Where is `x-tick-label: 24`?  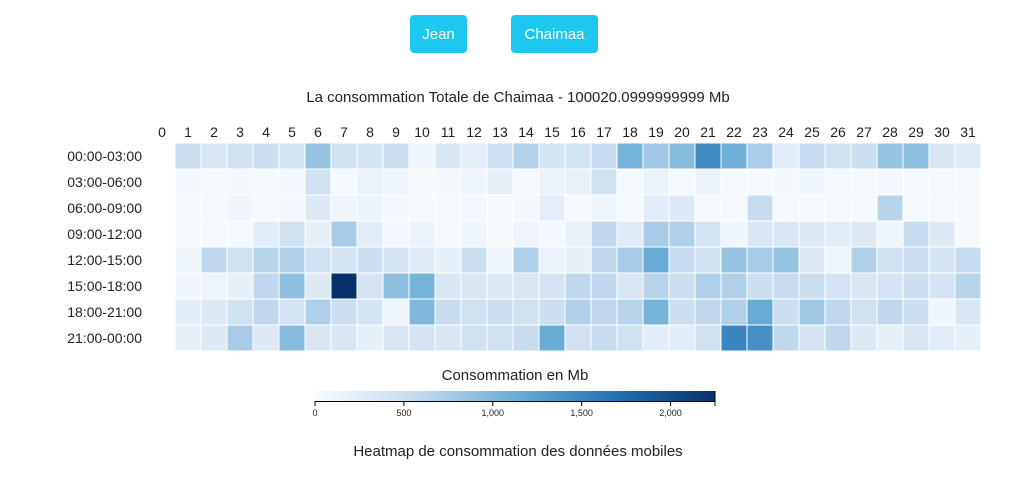 x-tick-label: 24 is located at coordinates (786, 132).